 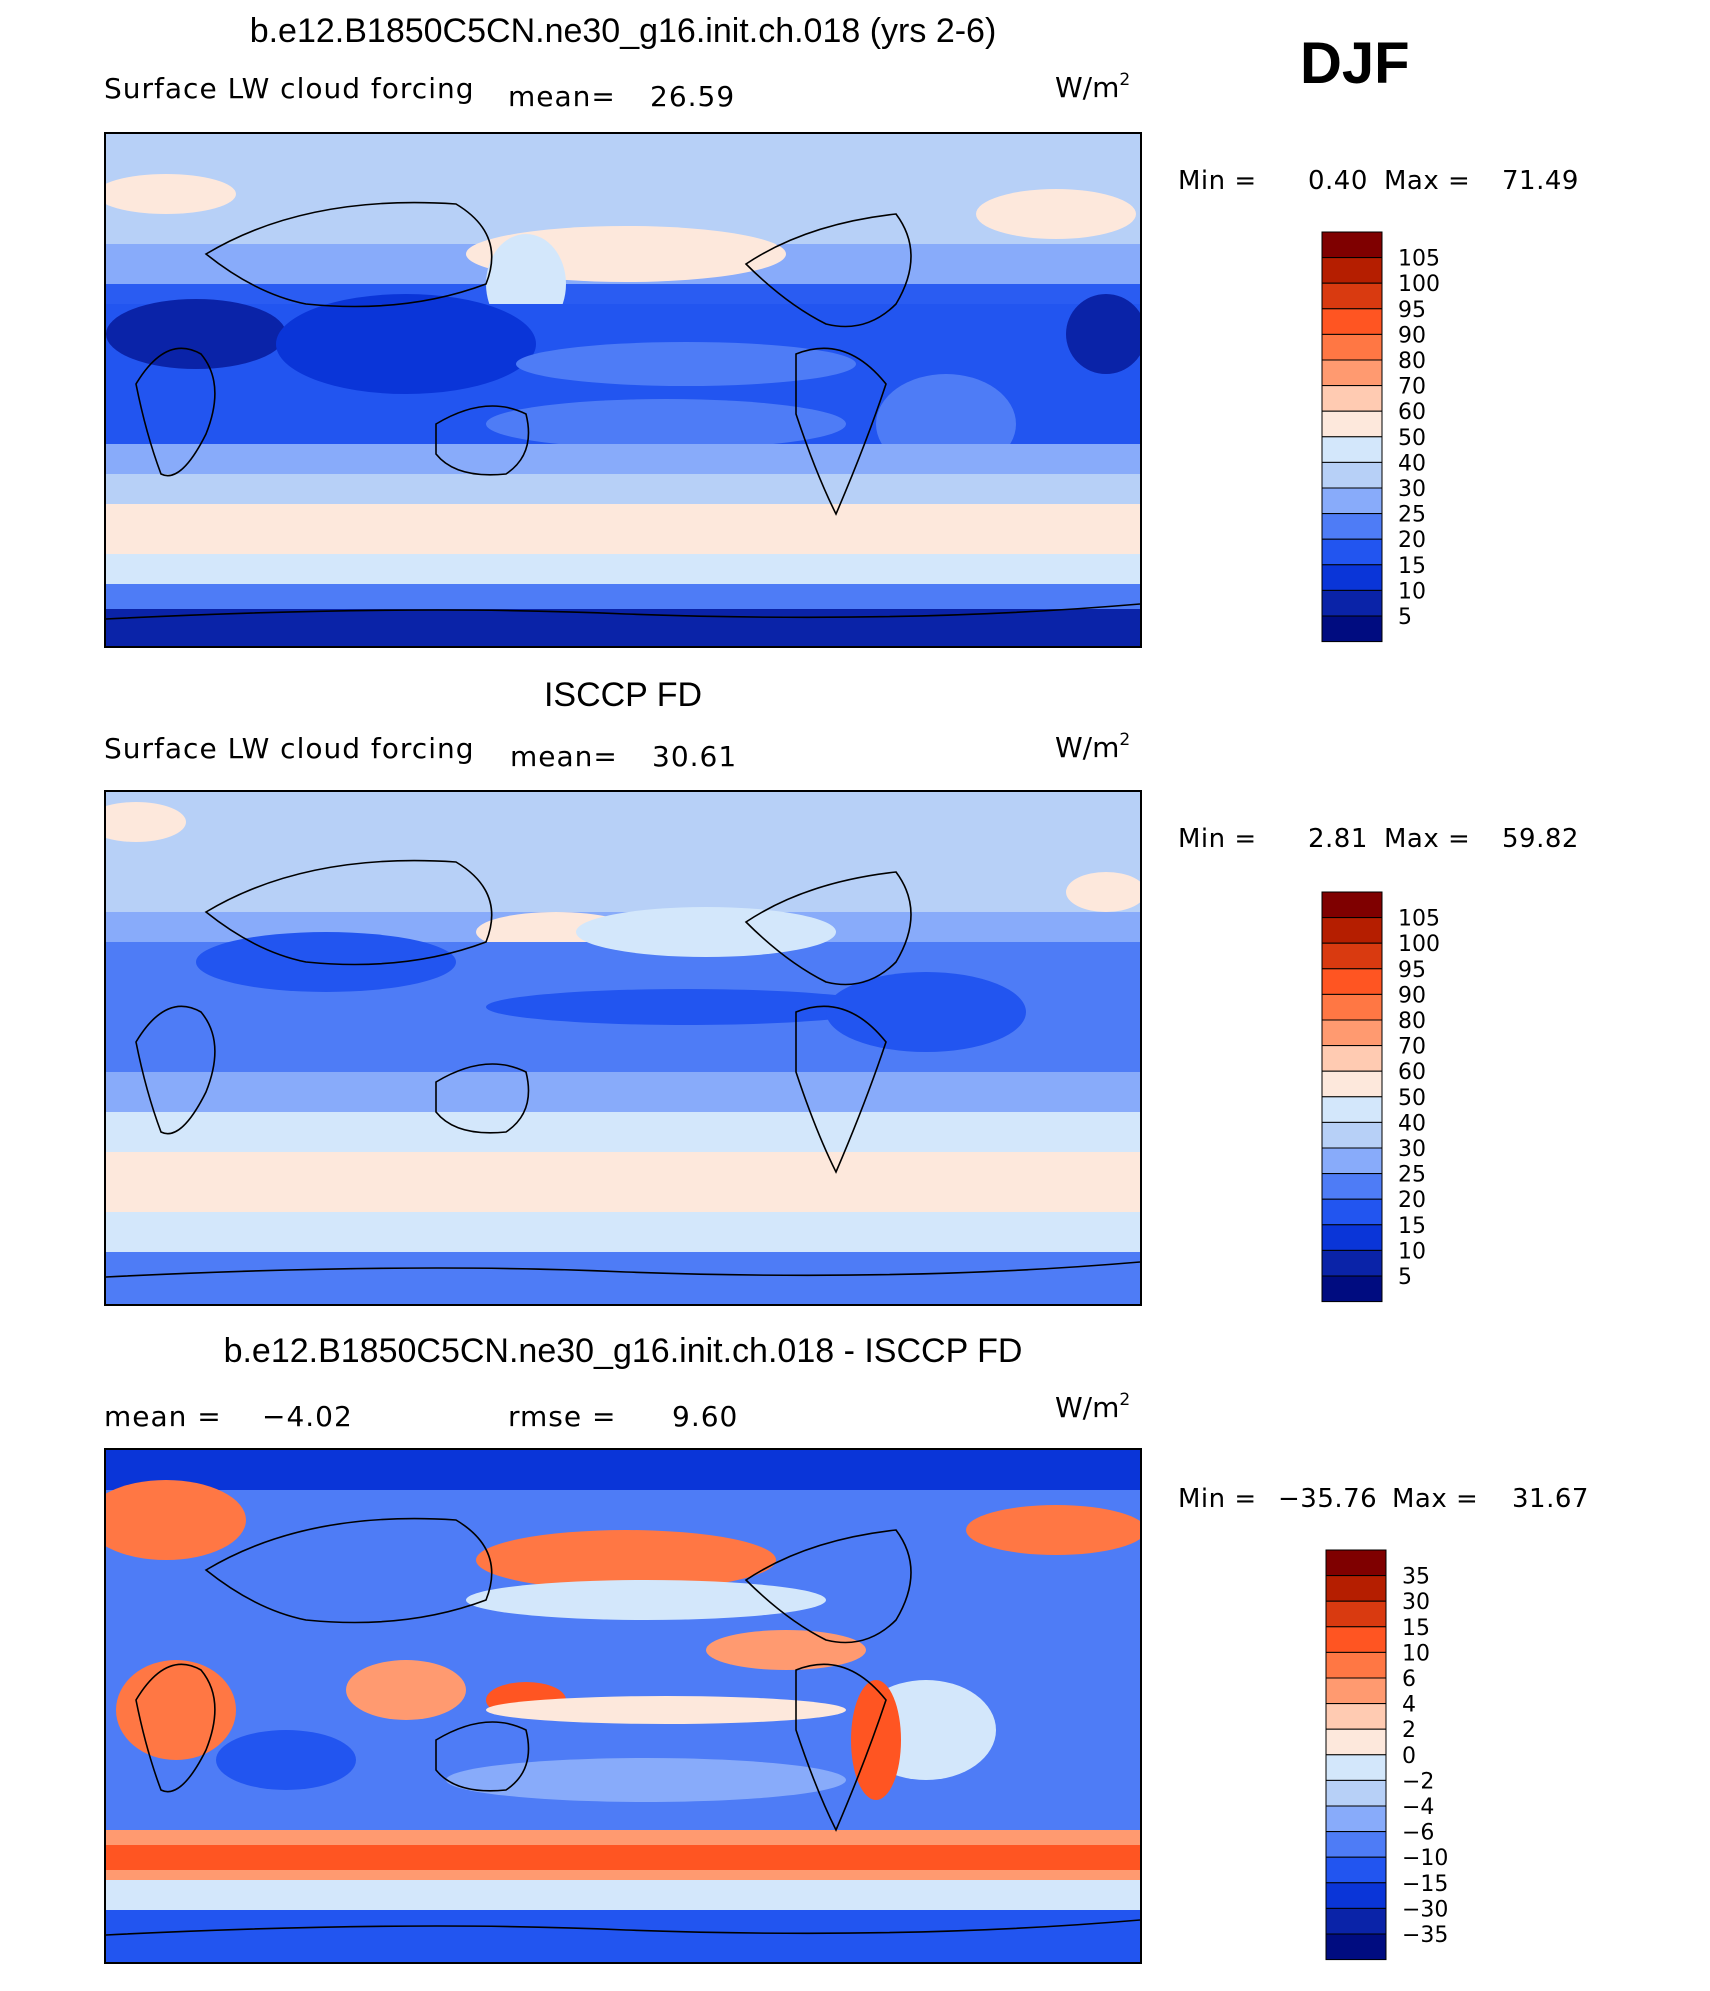 What do you see at coordinates (1395, 1755) in the screenshot?
I see `panel3-colorbar: 35 30 15 10 6 4 2 0 −2 −4 −6 −10 −15 −30 −35` at bounding box center [1395, 1755].